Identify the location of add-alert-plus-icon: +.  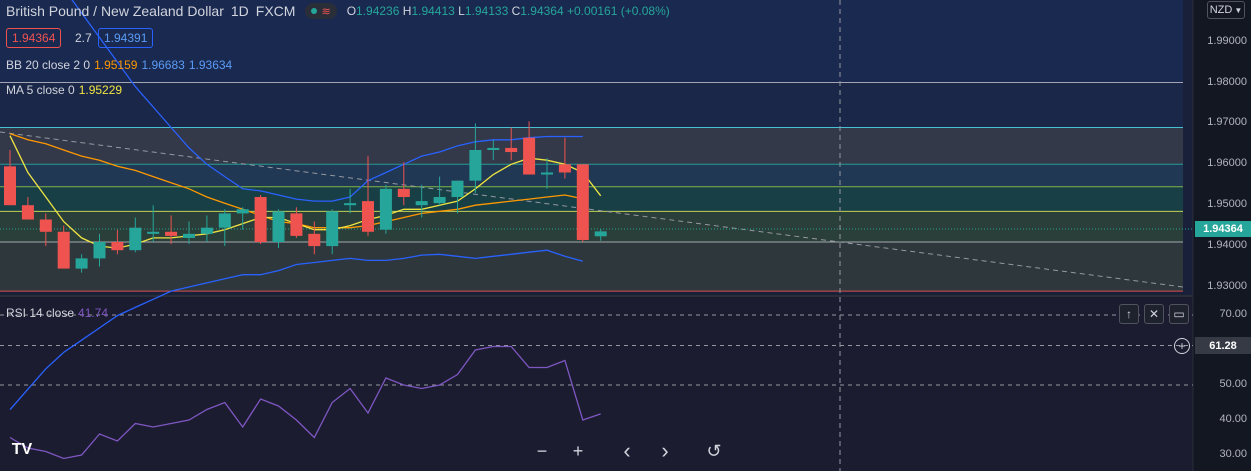
(1182, 346).